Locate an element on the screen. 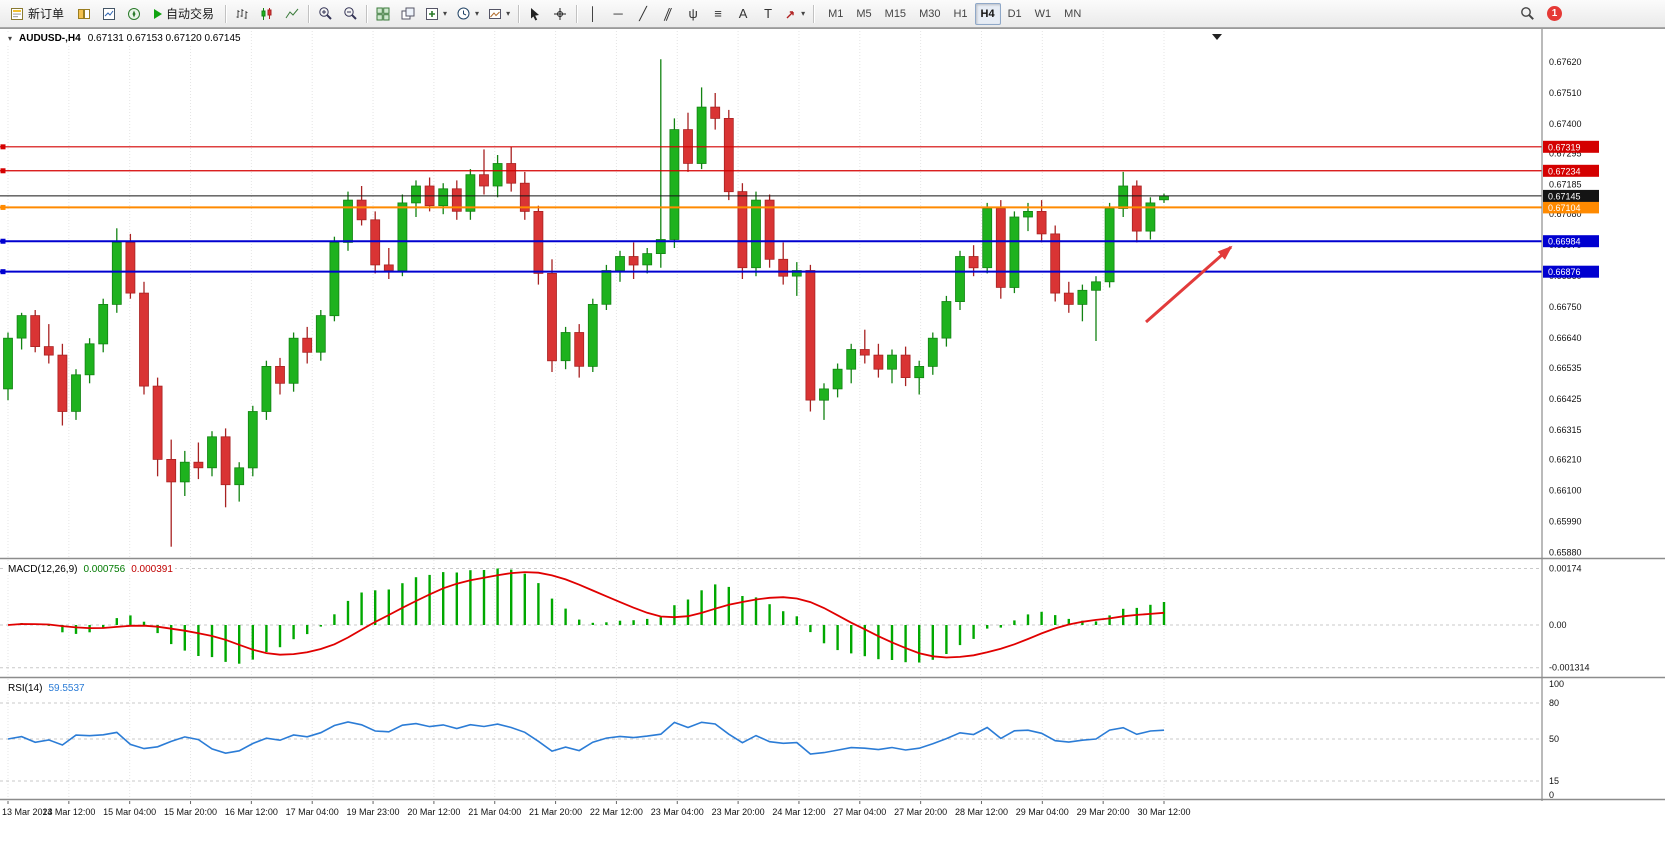 The width and height of the screenshot is (1665, 847). time-axis-label: 23 Mar 20:00 is located at coordinates (738, 812).